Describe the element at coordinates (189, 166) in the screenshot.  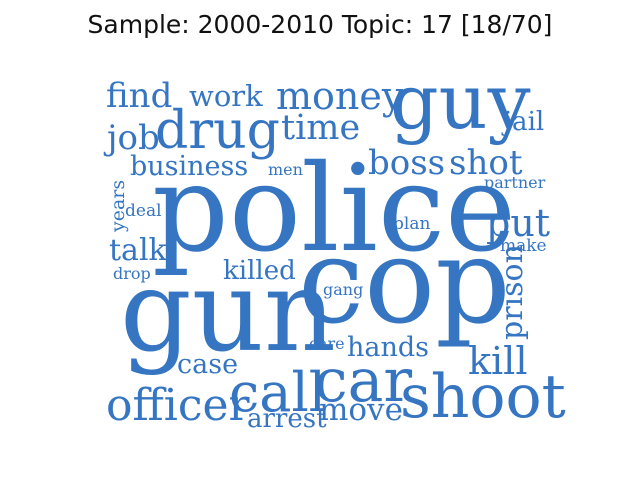
I see `word-business: business` at that location.